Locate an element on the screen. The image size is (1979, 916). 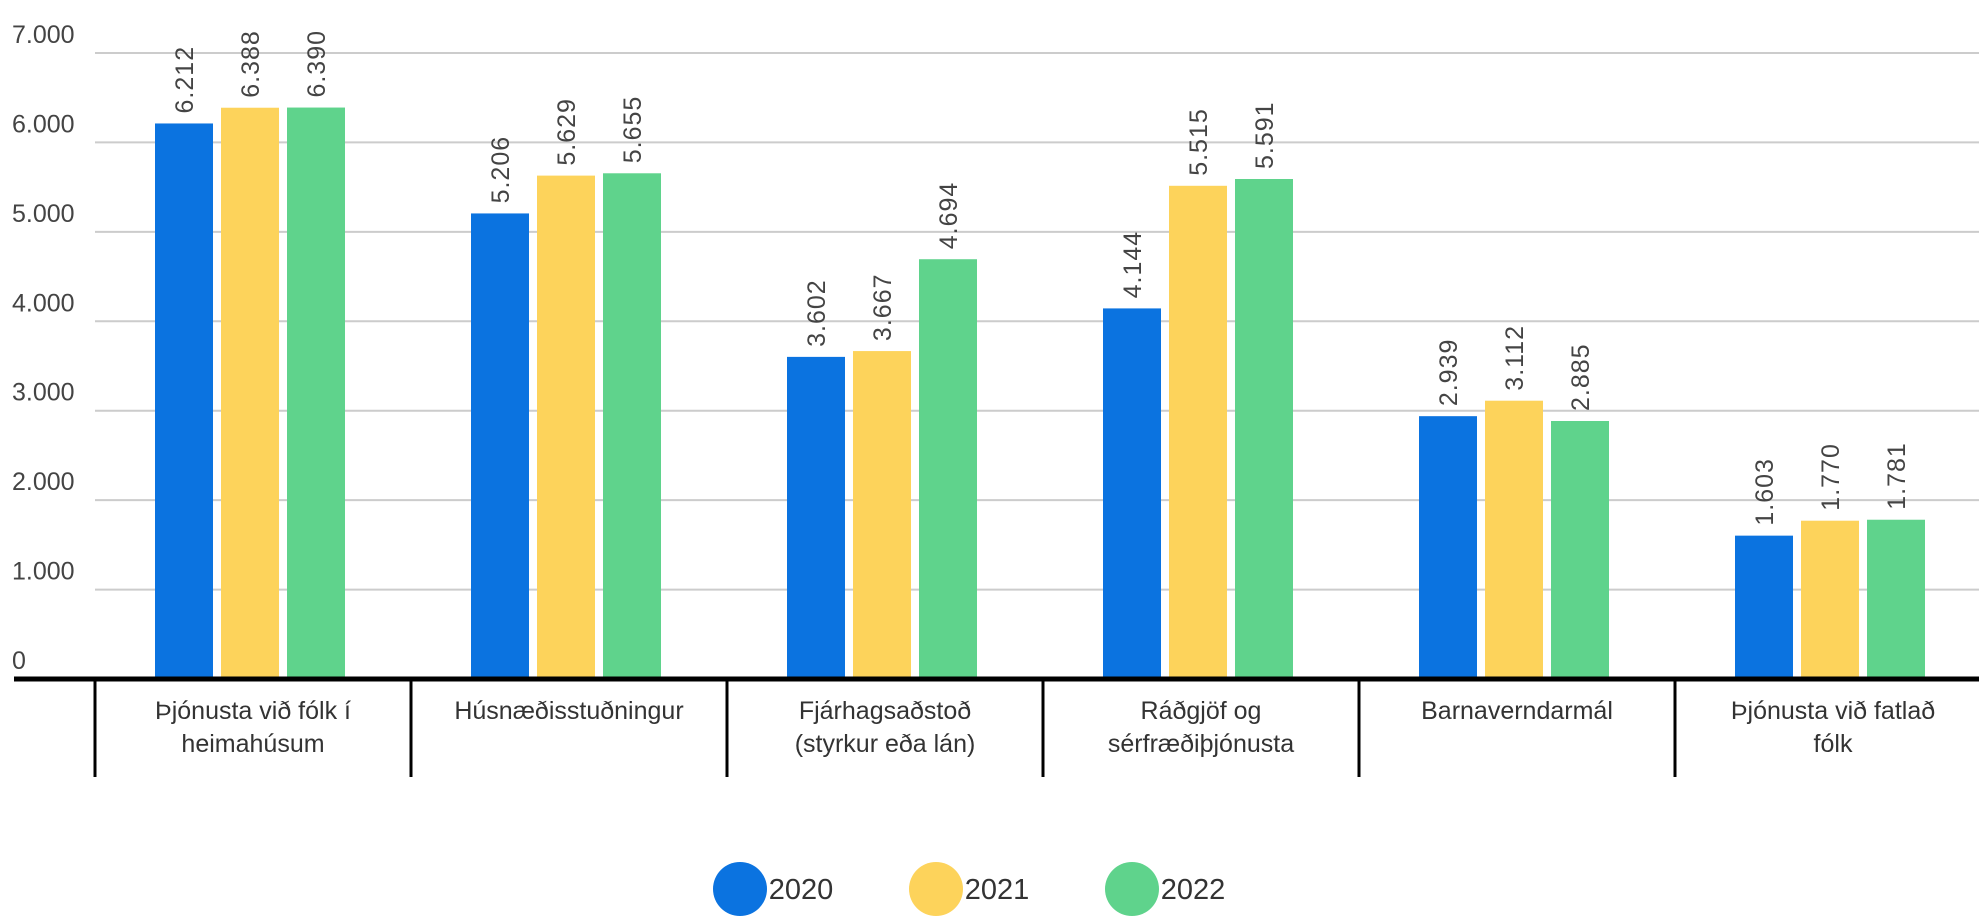
value-label: 1.781 is located at coordinates (1897, 476).